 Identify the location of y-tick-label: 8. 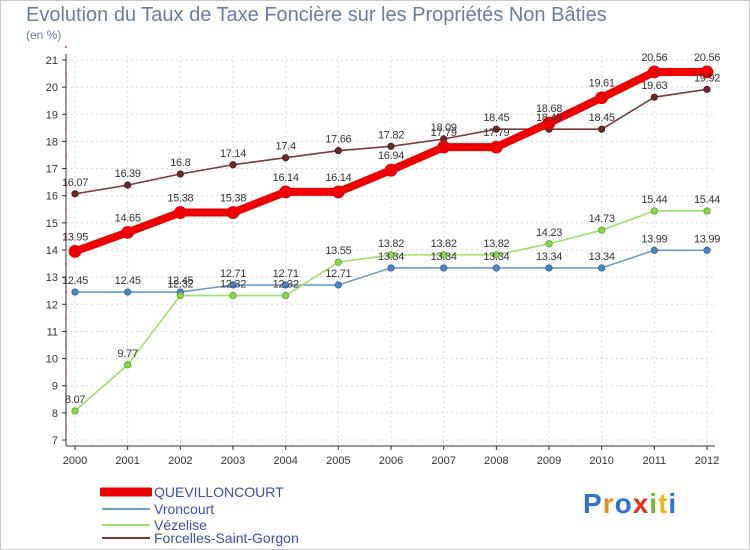
(55, 414).